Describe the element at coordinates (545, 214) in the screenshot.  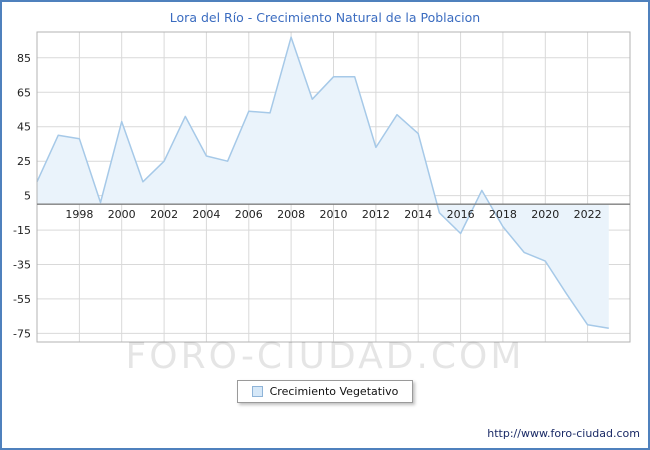
I see `x-tick-label: 2020` at that location.